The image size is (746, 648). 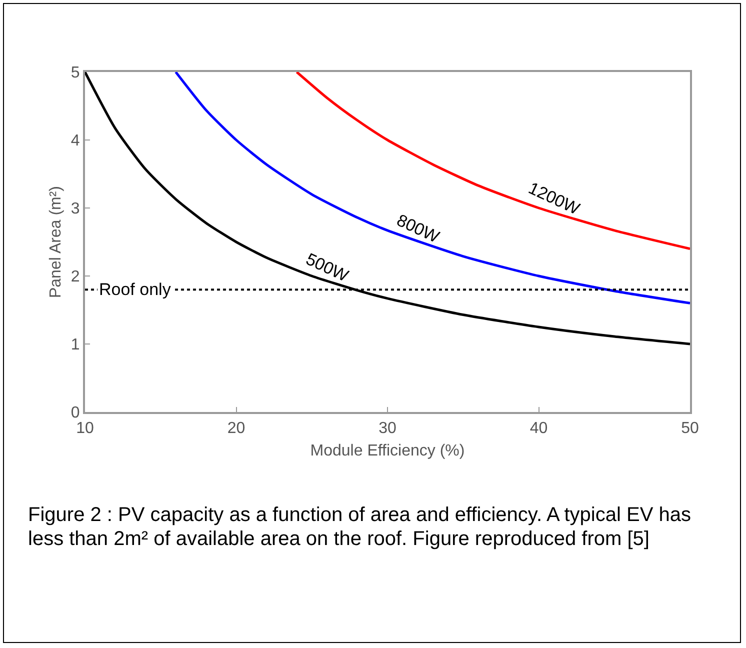 I want to click on caption: Figure 2 : PV capacity as a function of area and efficiency. A typical EV has less than 2m² of available area on the roof. Figure reproduced from [5], so click(x=360, y=527).